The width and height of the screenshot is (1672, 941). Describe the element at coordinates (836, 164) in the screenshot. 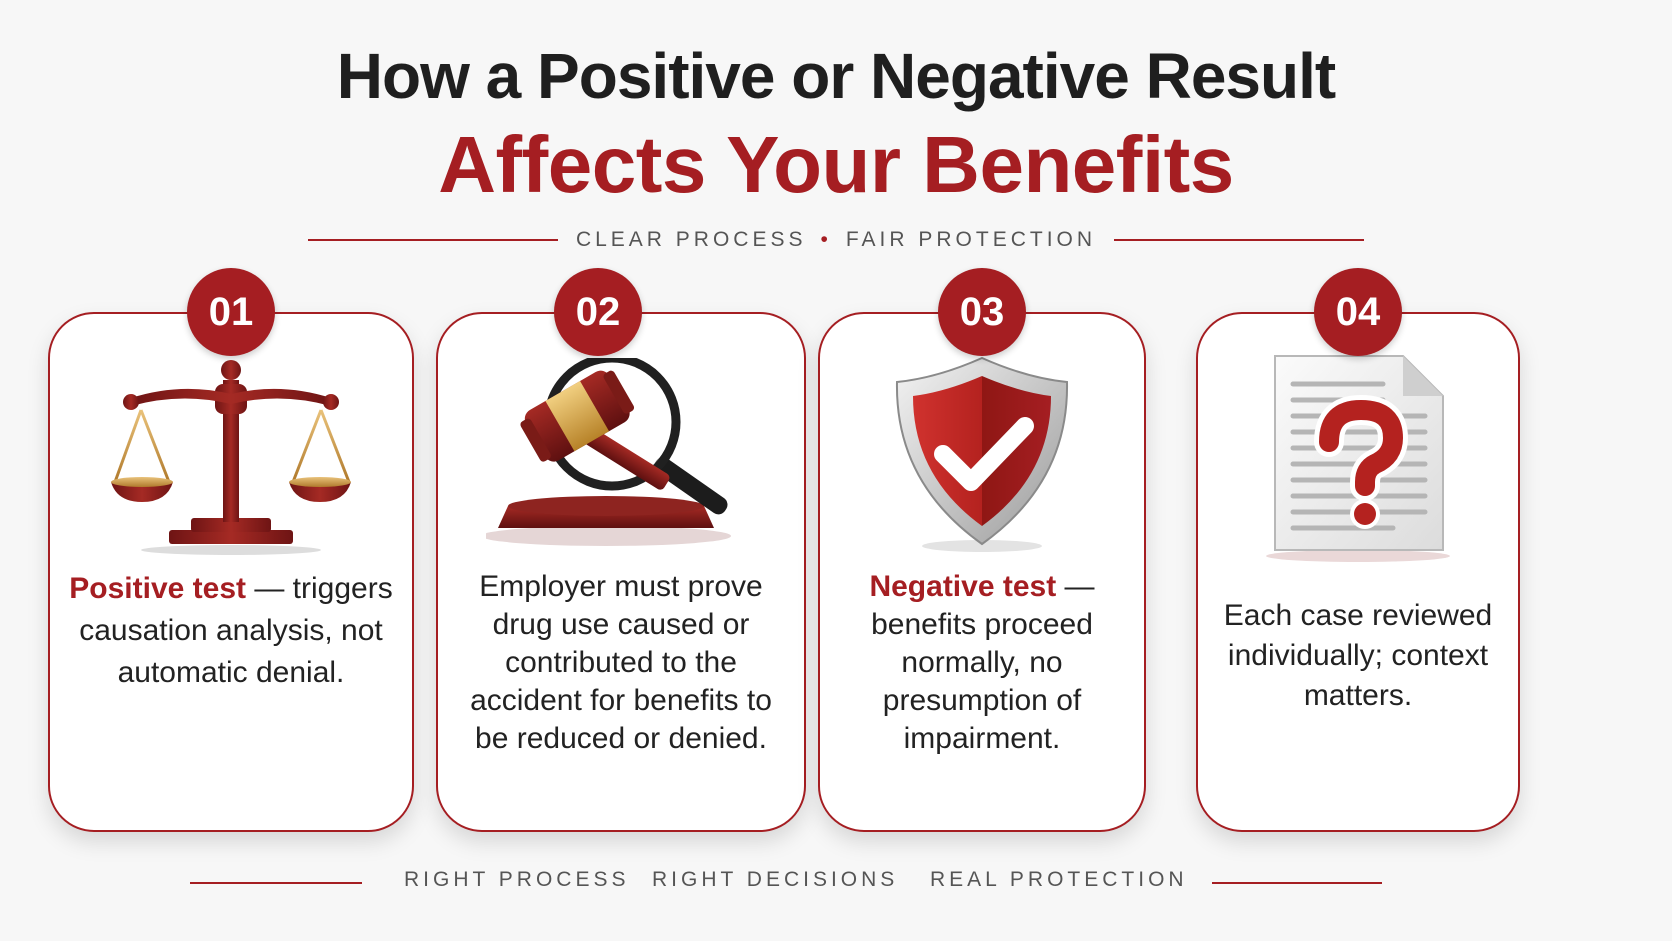

I see `page-title-highlight: Affects Your Benefits` at that location.